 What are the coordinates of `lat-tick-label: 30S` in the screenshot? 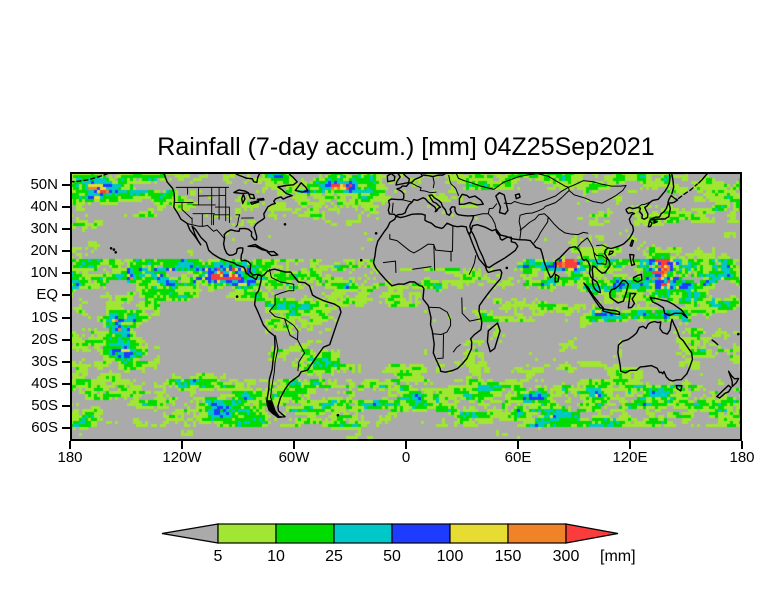 It's located at (44, 361).